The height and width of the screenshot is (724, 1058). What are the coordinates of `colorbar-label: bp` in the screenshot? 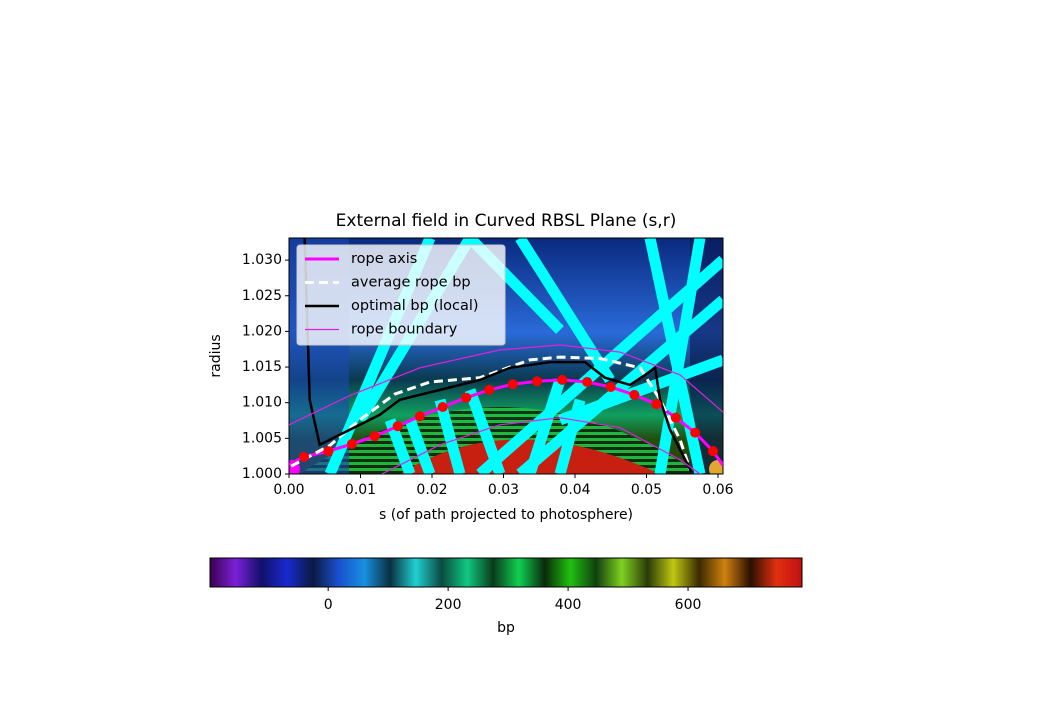 It's located at (506, 628).